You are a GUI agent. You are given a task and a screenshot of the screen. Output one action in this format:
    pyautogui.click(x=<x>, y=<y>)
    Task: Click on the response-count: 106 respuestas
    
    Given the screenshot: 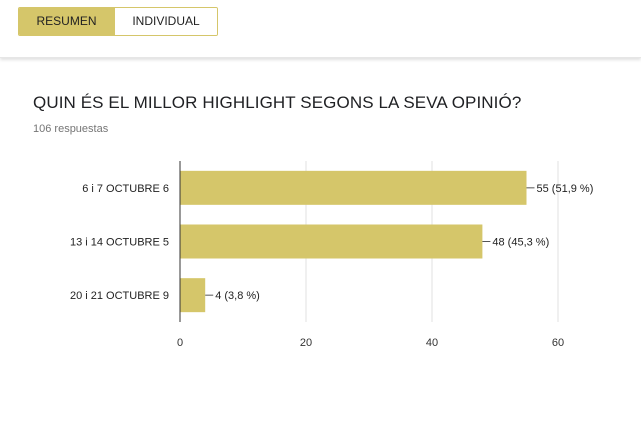 What is the action you would take?
    pyautogui.click(x=71, y=129)
    